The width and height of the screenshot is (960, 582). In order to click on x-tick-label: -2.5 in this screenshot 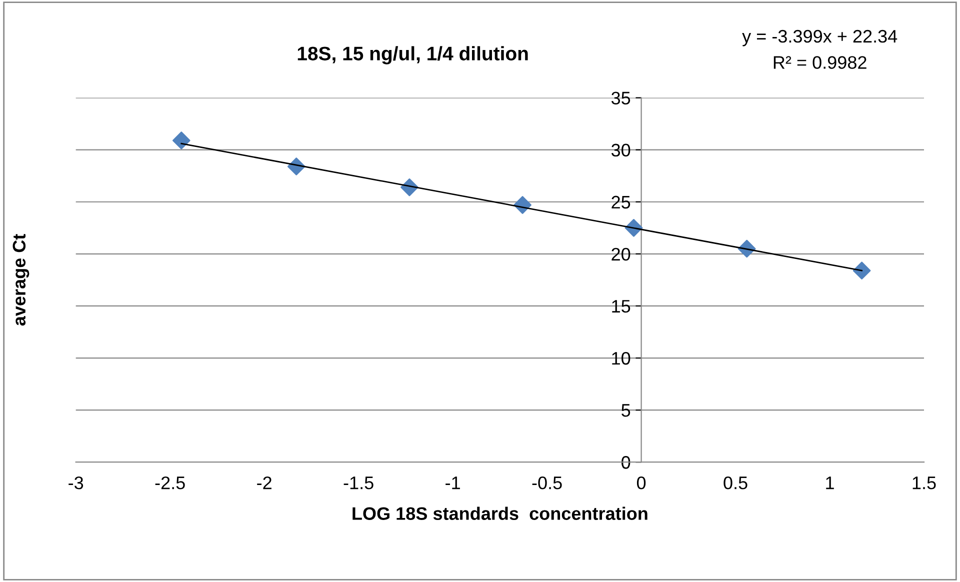, I will do `click(170, 483)`.